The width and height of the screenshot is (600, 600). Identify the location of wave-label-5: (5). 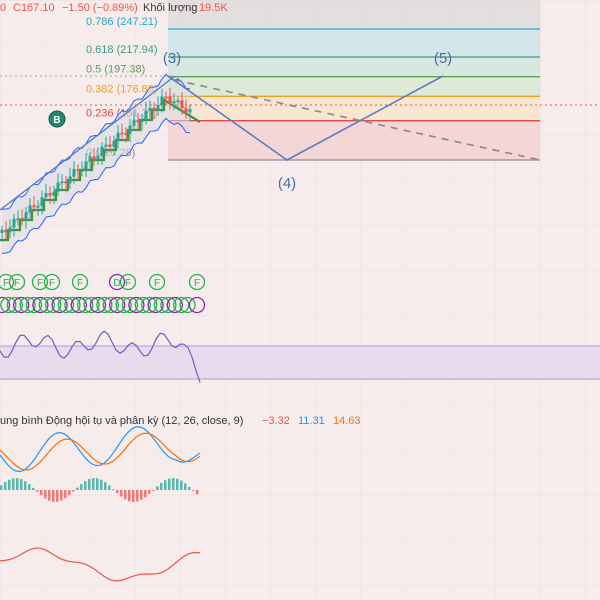
(443, 58).